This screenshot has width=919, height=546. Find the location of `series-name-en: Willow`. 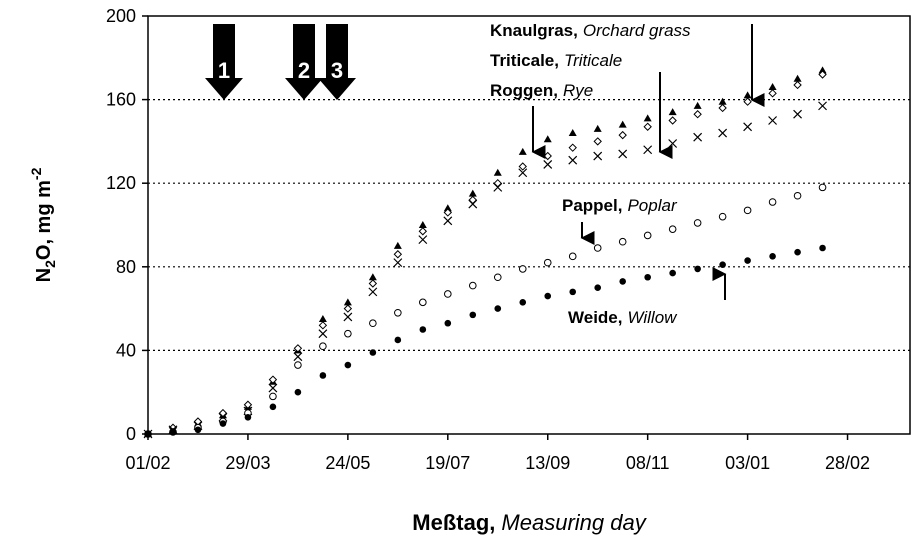

series-name-en: Willow is located at coordinates (652, 317).